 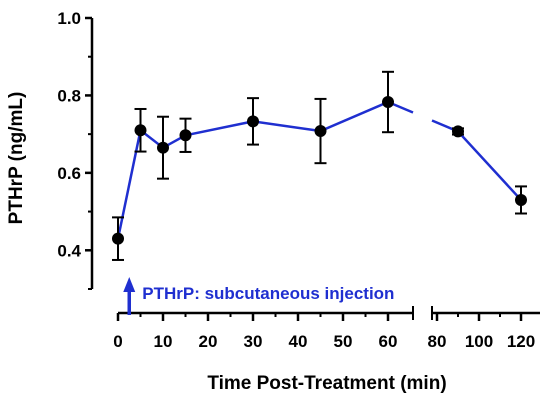 I want to click on x-tick-label: 50, so click(x=343, y=341).